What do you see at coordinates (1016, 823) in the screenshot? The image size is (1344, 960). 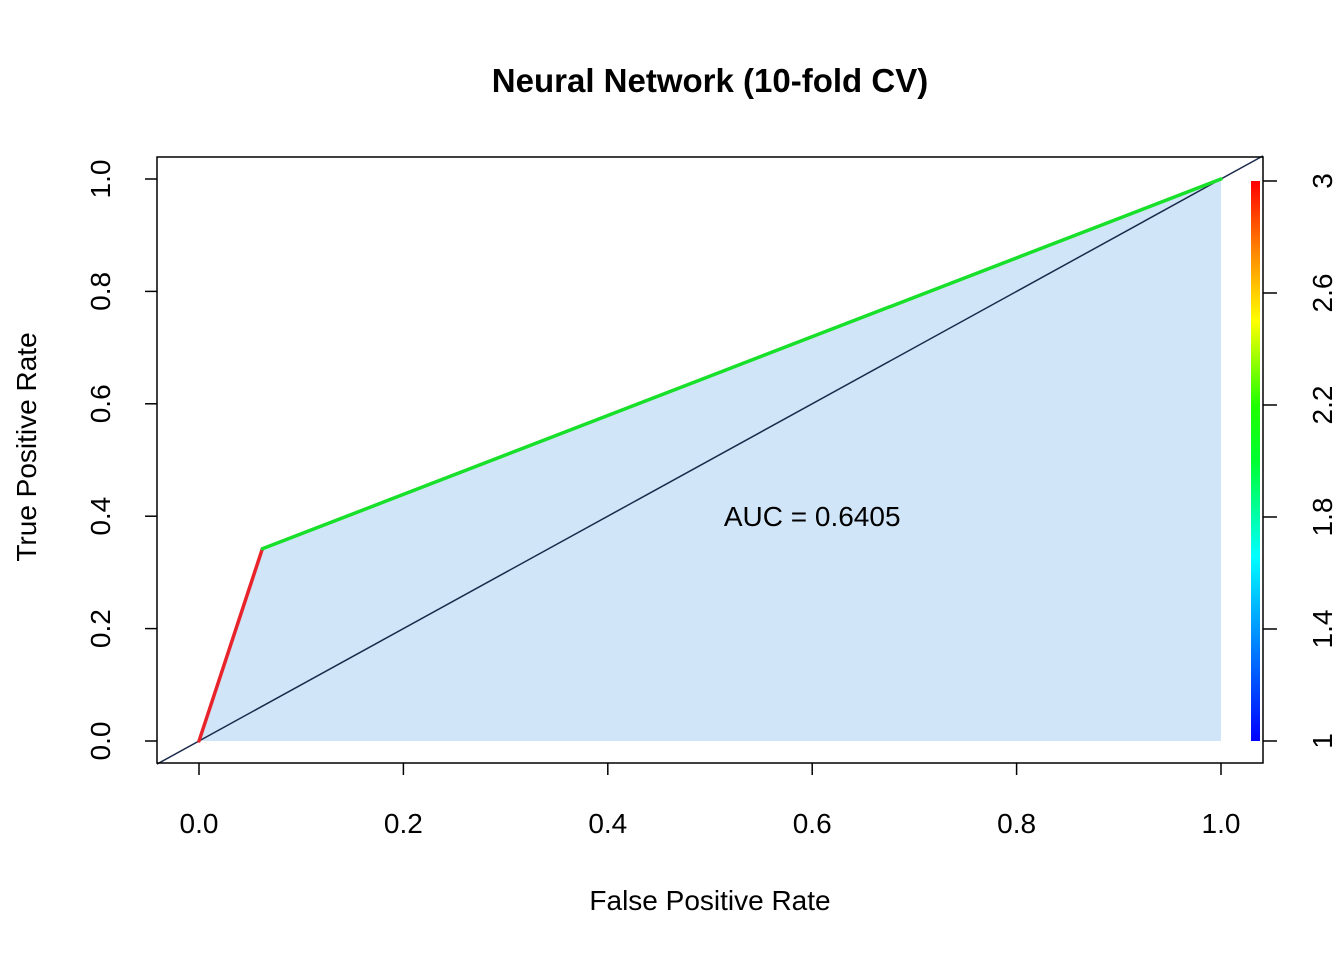 I see `x-tick-label: 0.8` at bounding box center [1016, 823].